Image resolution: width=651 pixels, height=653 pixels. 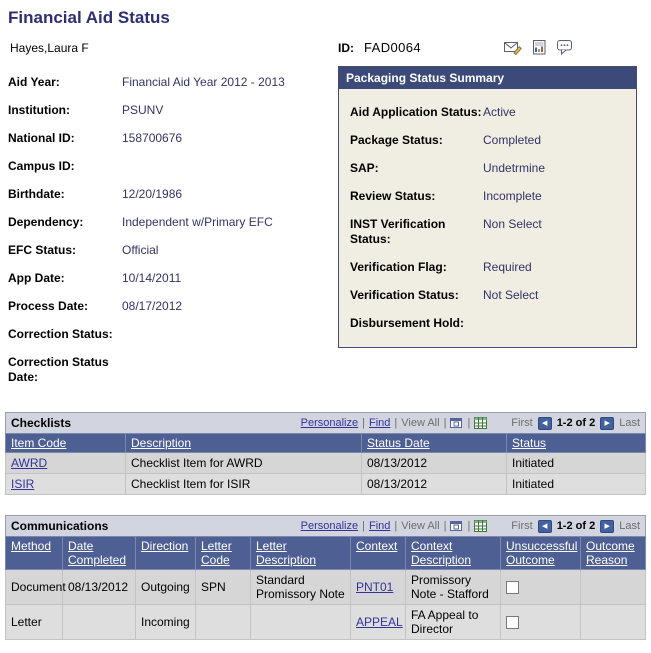 I want to click on summary-value: Incomplete, so click(x=512, y=196).